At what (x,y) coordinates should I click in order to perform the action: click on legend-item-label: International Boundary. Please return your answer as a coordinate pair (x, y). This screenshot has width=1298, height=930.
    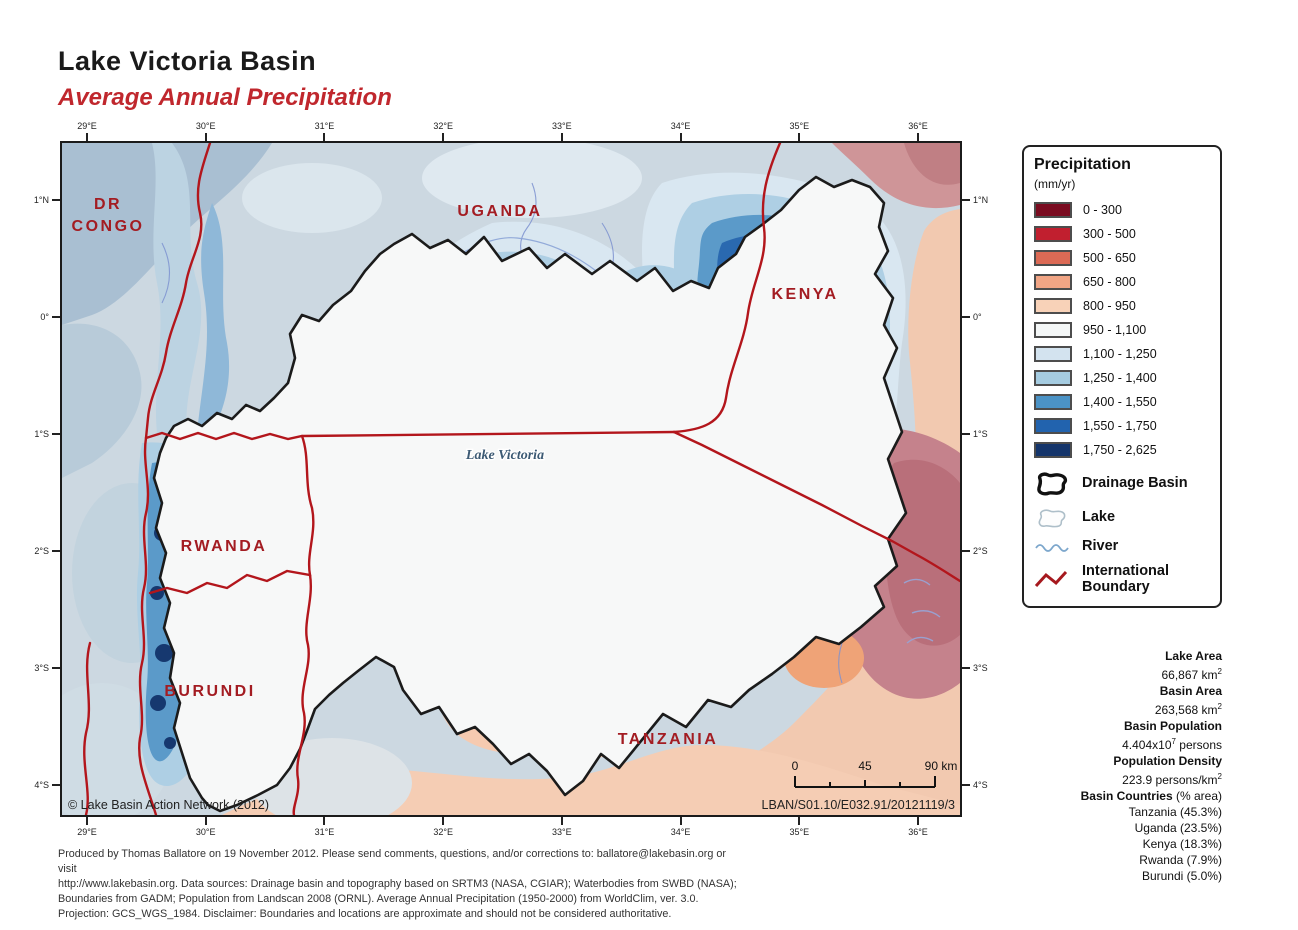
    Looking at the image, I should click on (1126, 578).